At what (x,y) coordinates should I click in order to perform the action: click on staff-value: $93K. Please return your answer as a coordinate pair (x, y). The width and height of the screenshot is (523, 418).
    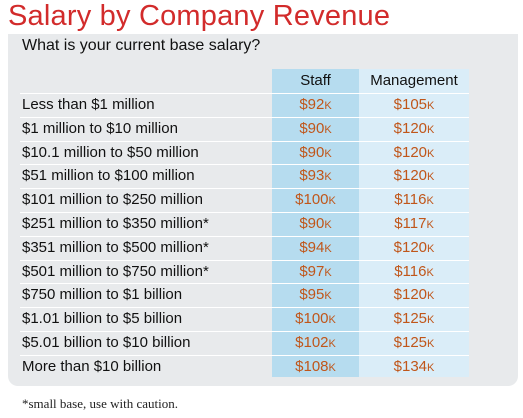
    Looking at the image, I should click on (315, 175).